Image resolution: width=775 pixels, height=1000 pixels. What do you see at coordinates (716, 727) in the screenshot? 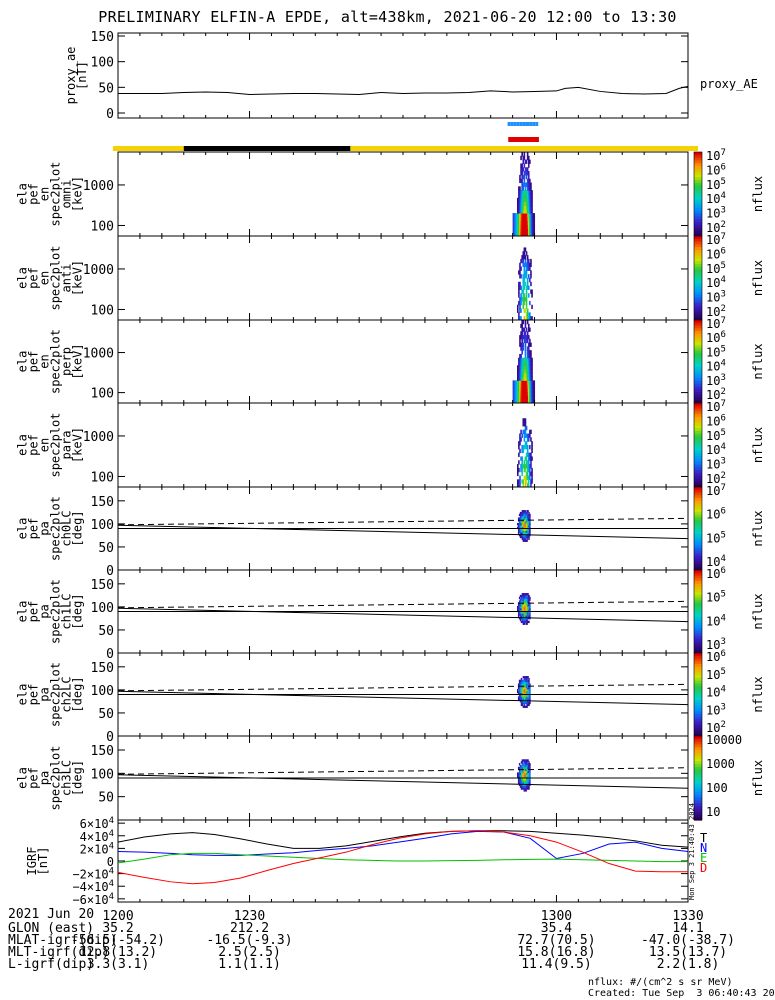
I see `colorbar-tick-label: 102` at bounding box center [716, 727].